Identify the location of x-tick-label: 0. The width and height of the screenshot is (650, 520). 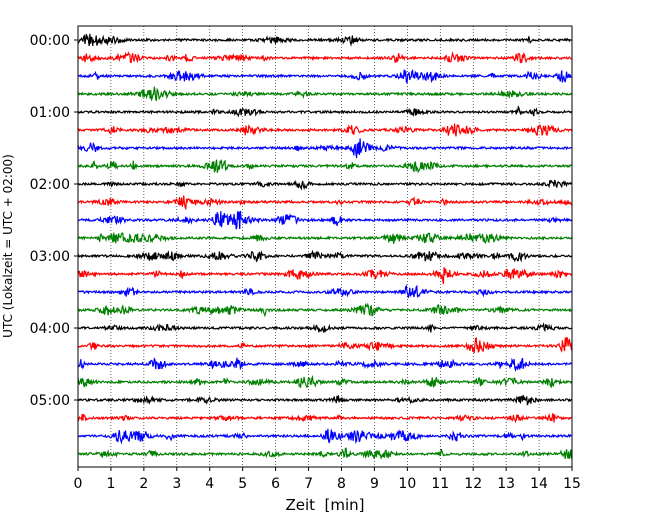
(78, 484).